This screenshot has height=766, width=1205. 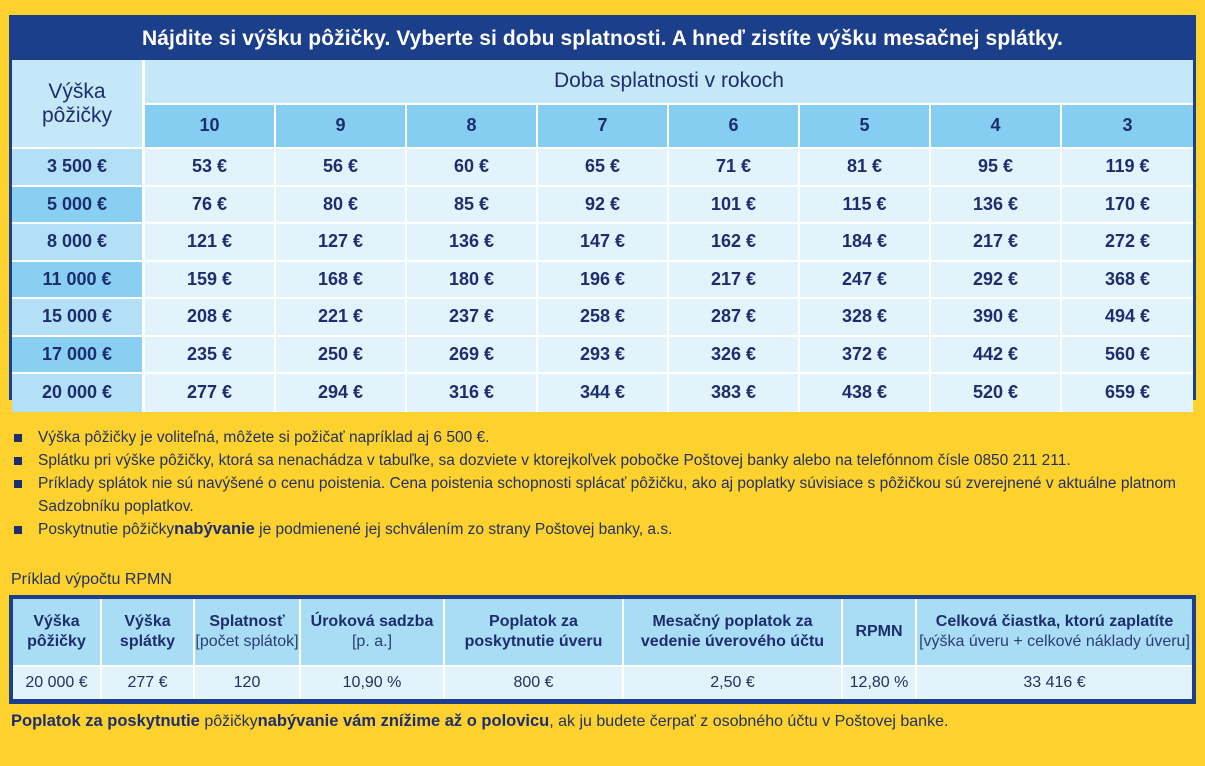 I want to click on rpmn-header-title: Výška splátky, so click(x=147, y=631).